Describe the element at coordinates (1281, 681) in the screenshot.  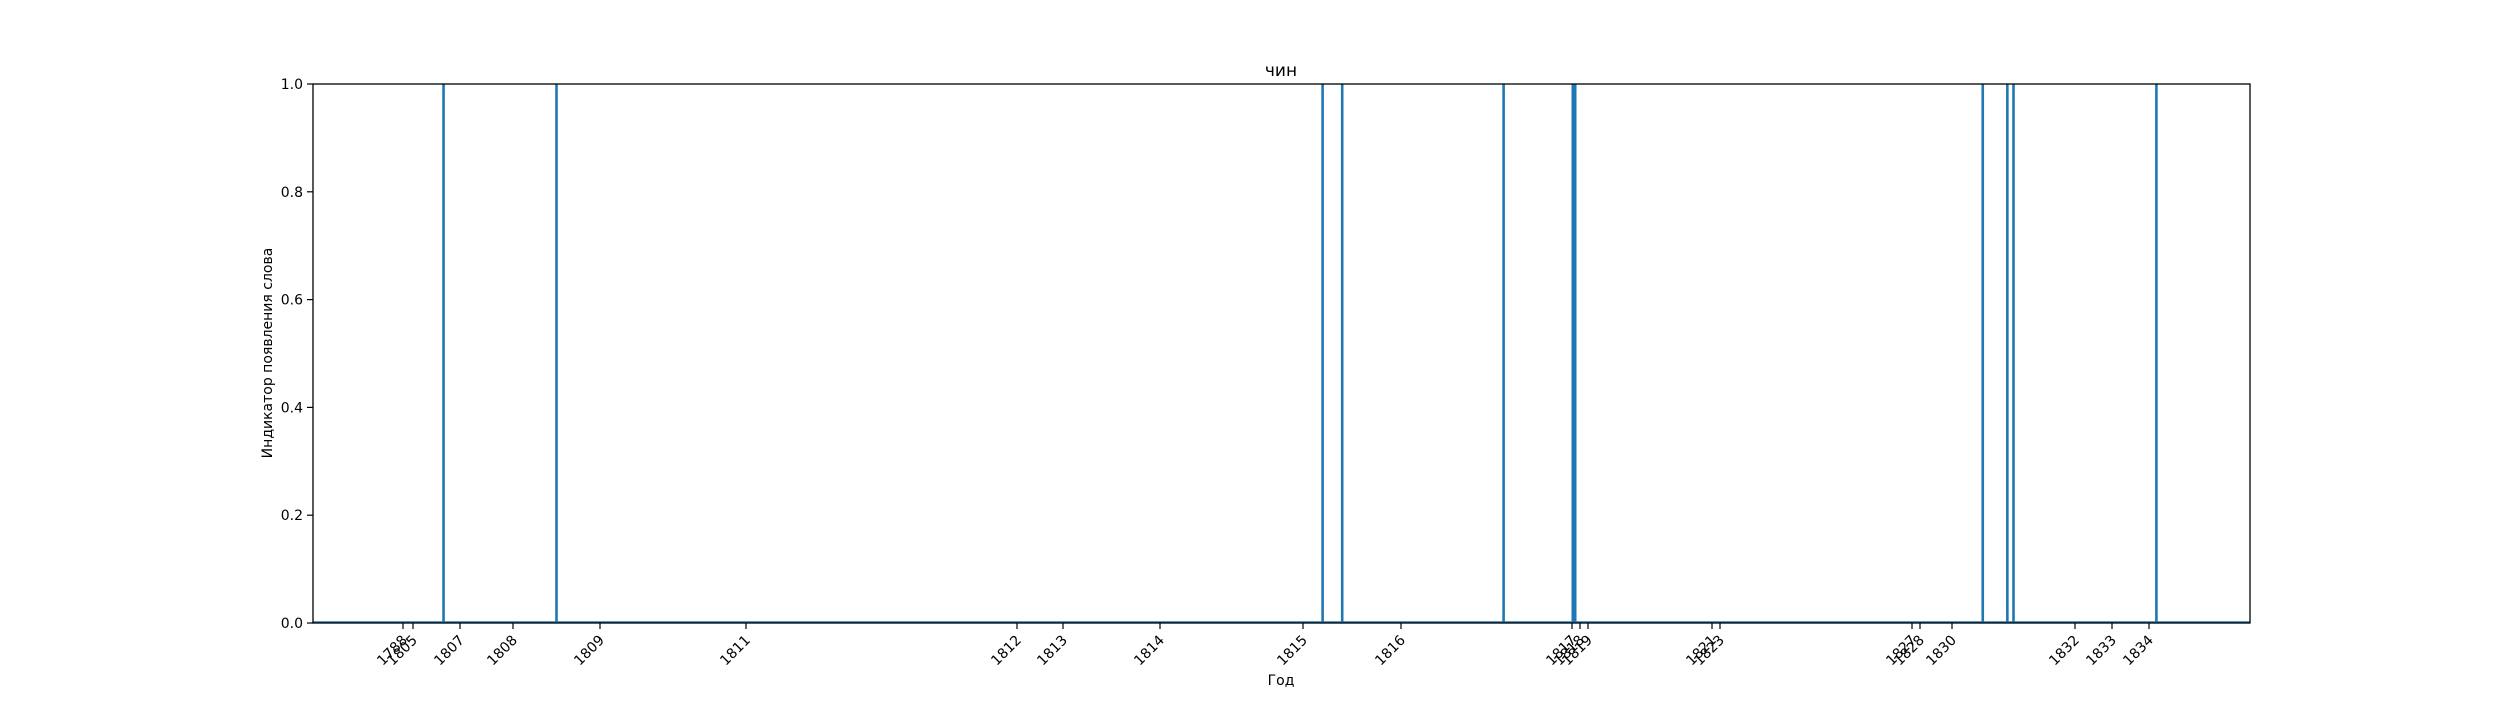
I see `x-axis-label: Год` at that location.